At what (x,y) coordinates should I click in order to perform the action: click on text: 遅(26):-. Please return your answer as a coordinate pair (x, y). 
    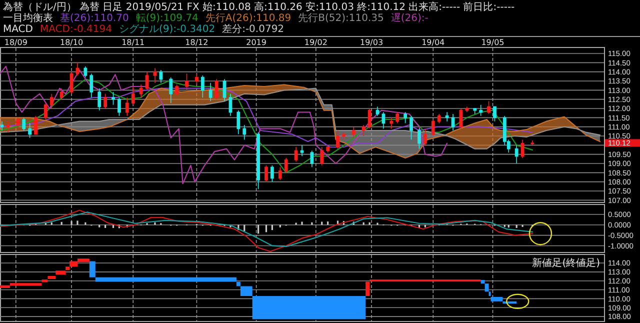
    Looking at the image, I should click on (409, 18).